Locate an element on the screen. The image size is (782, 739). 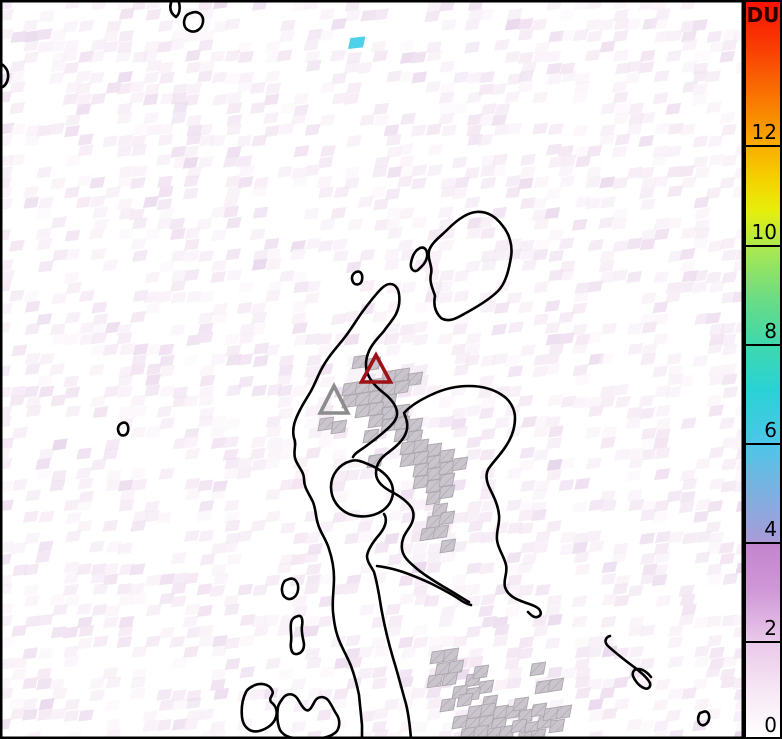
data-pixel is located at coordinates (357, 42).